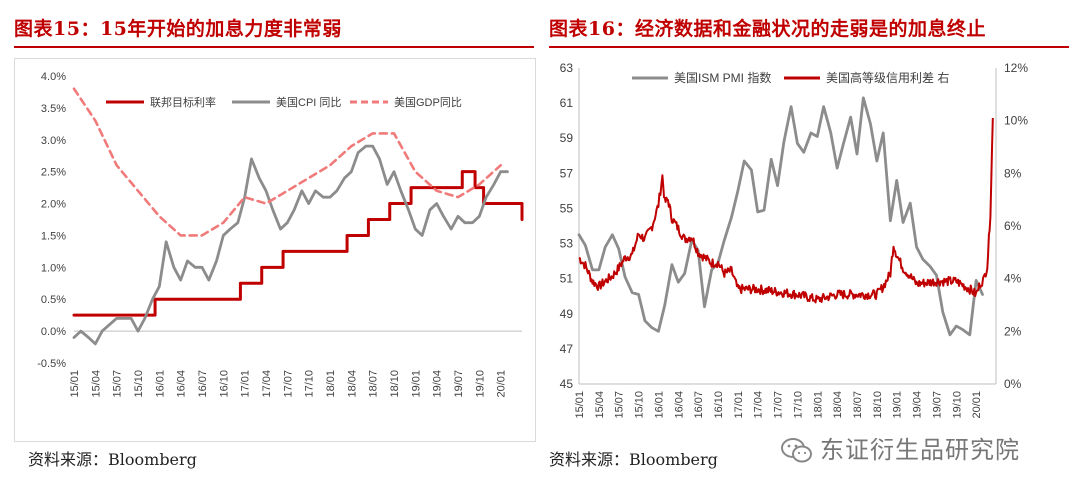  What do you see at coordinates (428, 102) in the screenshot?
I see `left-legend-label: 美国GDP同比` at bounding box center [428, 102].